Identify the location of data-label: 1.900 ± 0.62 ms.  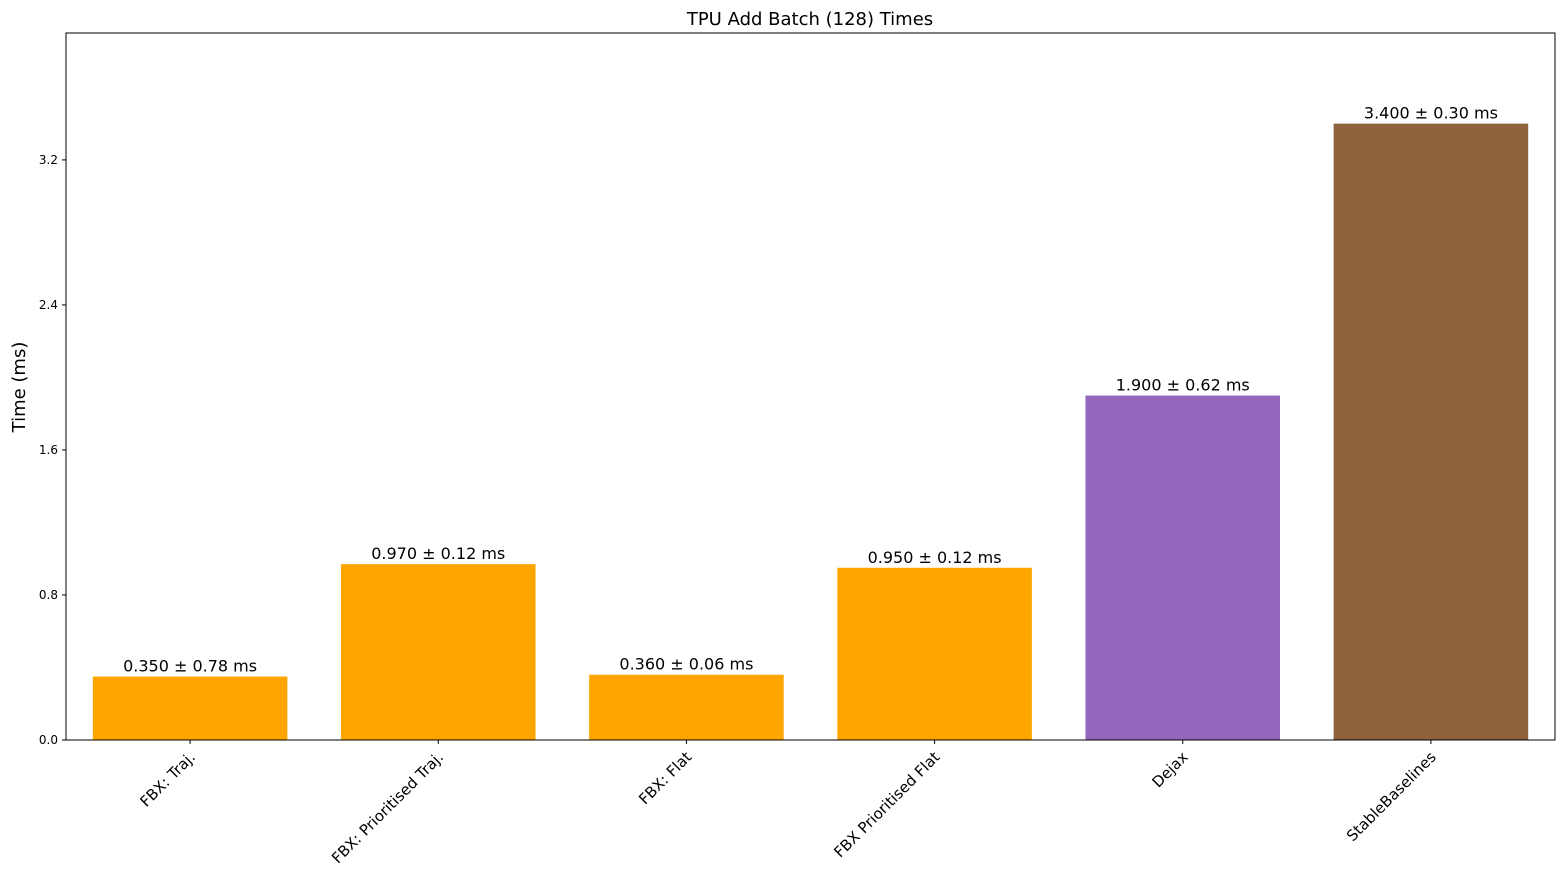
(1183, 385).